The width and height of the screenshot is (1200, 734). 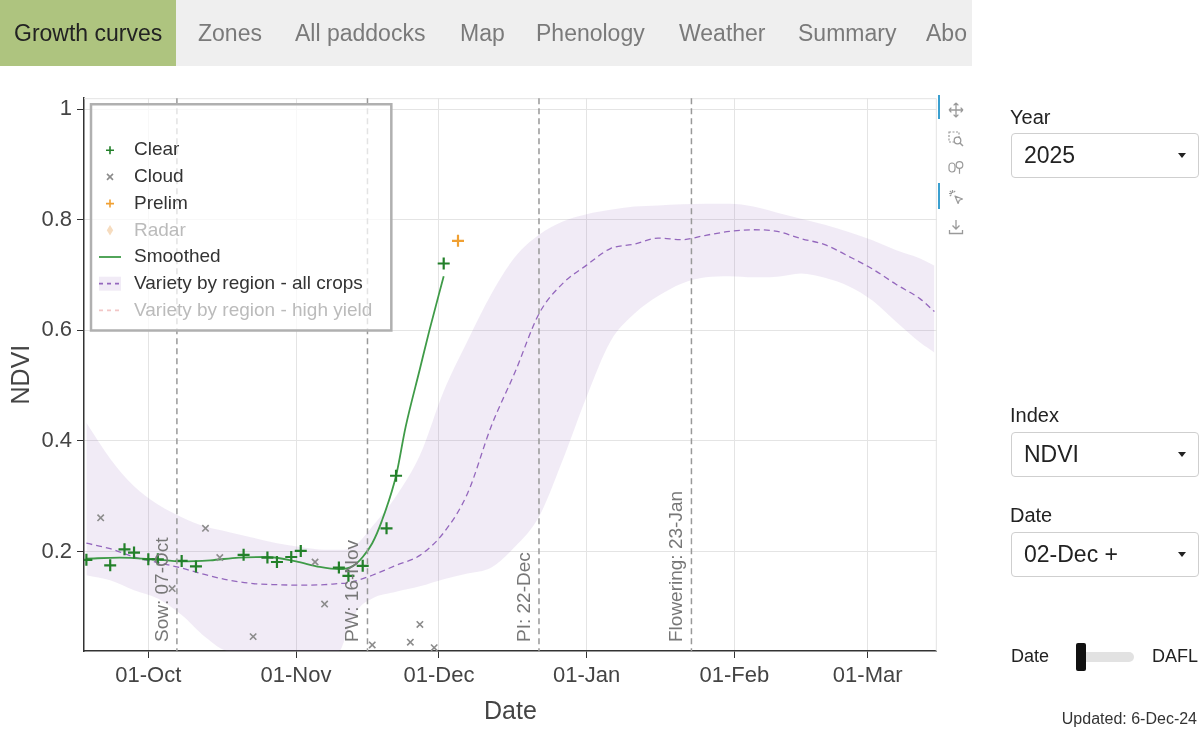 I want to click on y-tick-label: 0.2, so click(x=56, y=550).